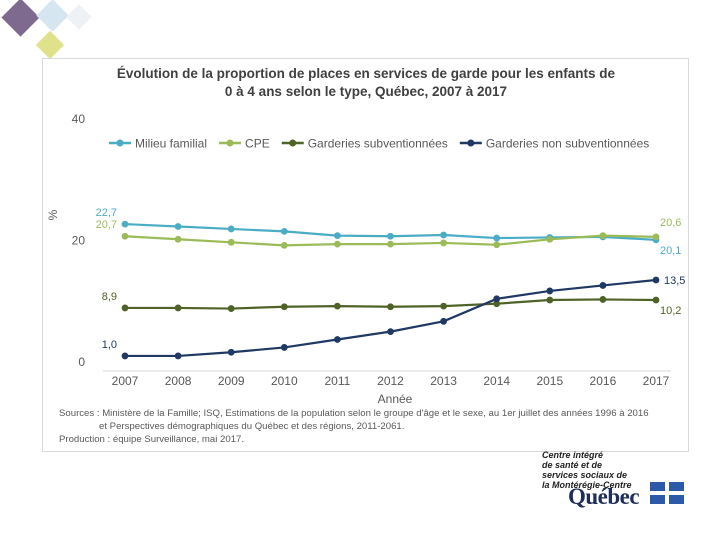 The width and height of the screenshot is (720, 540). I want to click on logo-line-3: services sociaux de, so click(585, 475).